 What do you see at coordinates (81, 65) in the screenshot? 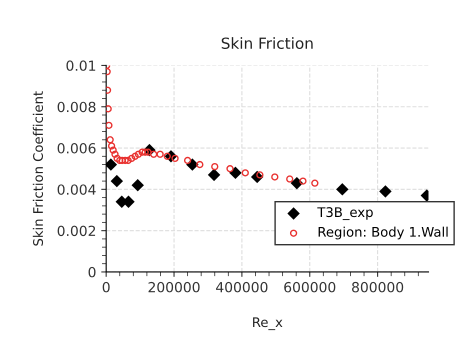
I see `y-tick-label: 0.01` at bounding box center [81, 65].